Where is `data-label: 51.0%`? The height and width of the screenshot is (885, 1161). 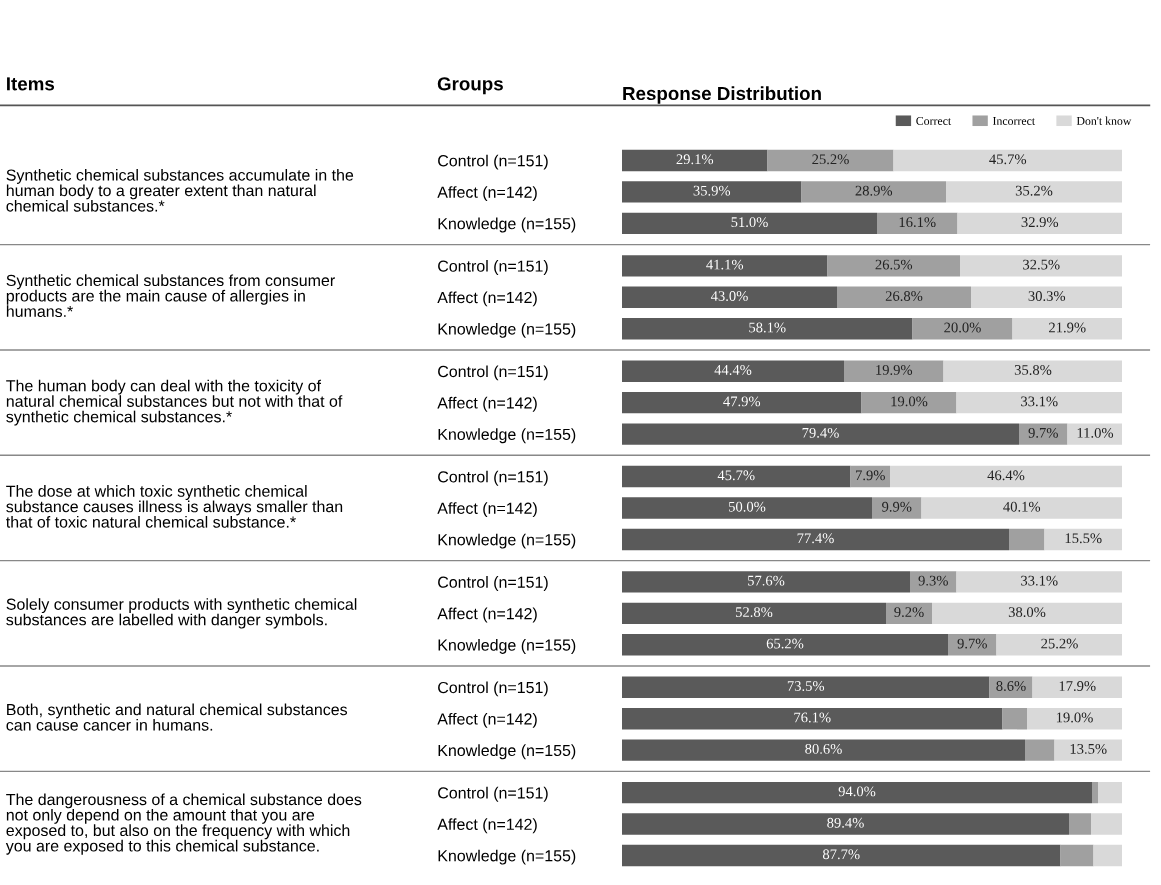
data-label: 51.0% is located at coordinates (749, 222).